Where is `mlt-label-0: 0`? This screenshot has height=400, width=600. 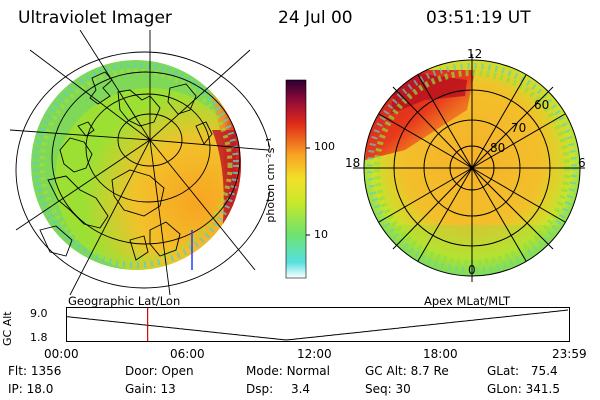
mlt-label-0: 0 is located at coordinates (472, 270).